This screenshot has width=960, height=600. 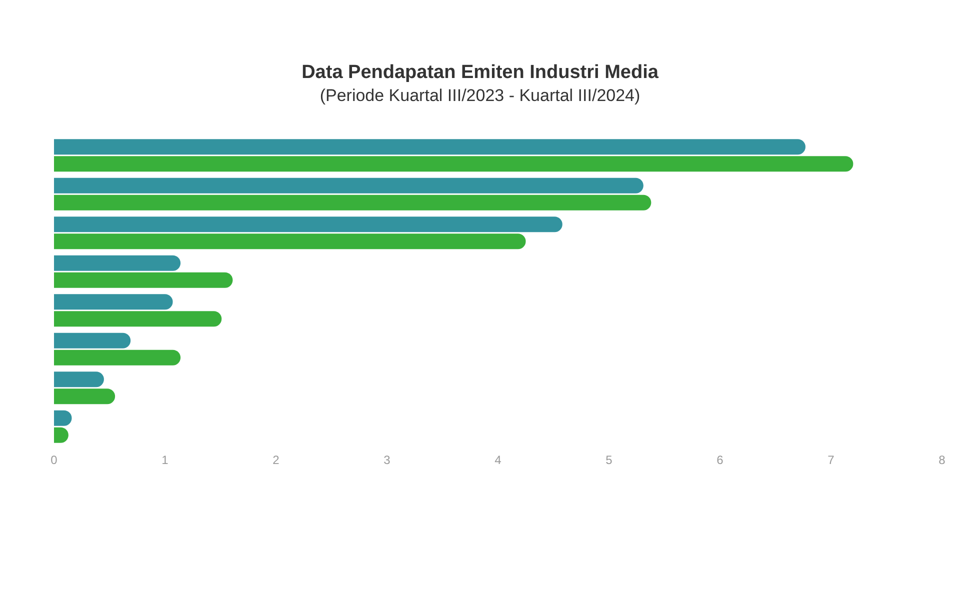 What do you see at coordinates (498, 460) in the screenshot?
I see `x-tick-label: 4` at bounding box center [498, 460].